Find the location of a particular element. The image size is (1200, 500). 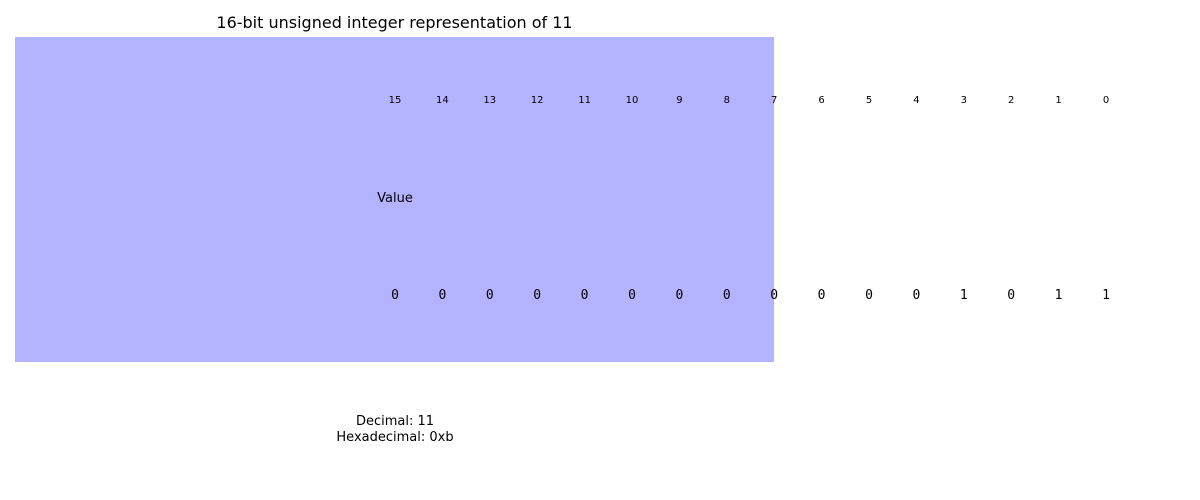

number-summary: Decimal: 11 Hexadecimal: 0xb is located at coordinates (395, 430).